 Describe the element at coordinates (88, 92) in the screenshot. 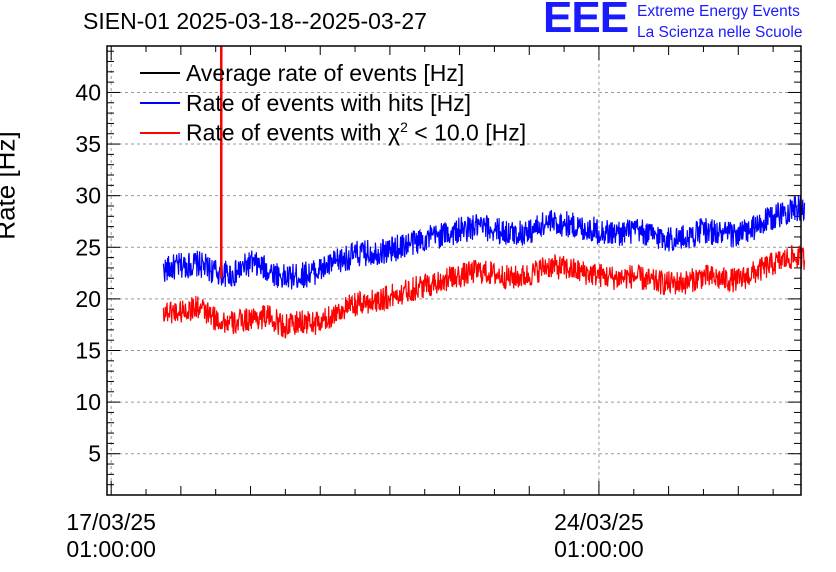

I see `y-tick-label-40: 40` at that location.